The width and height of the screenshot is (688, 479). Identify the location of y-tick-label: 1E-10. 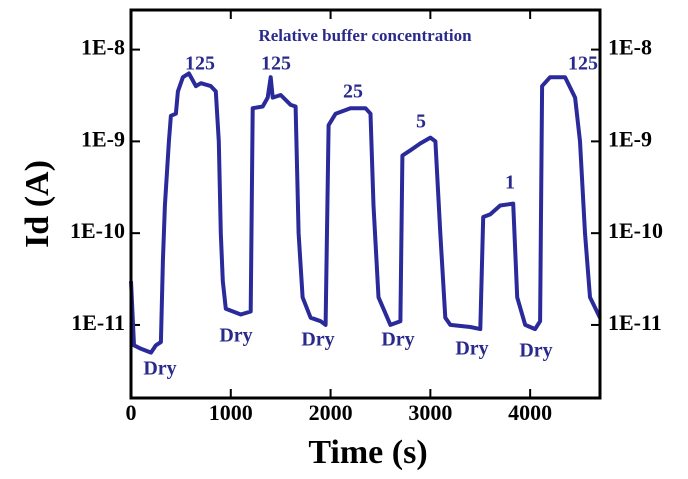
(97, 230).